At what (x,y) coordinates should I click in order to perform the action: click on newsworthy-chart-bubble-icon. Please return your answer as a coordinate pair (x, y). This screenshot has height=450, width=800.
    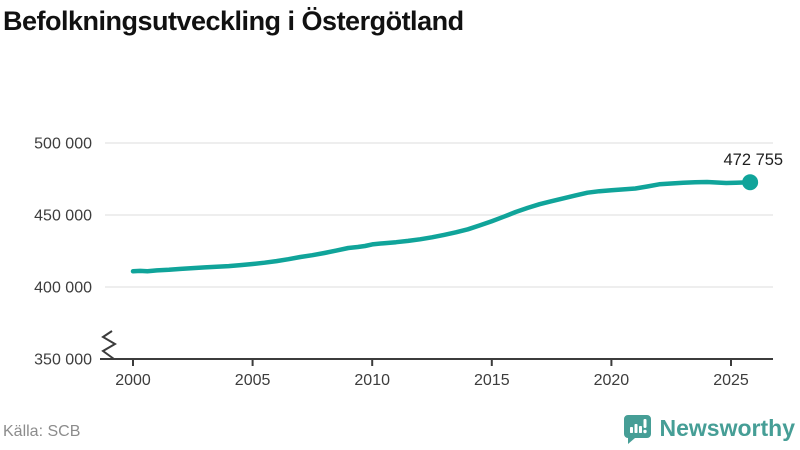
    Looking at the image, I should click on (637, 429).